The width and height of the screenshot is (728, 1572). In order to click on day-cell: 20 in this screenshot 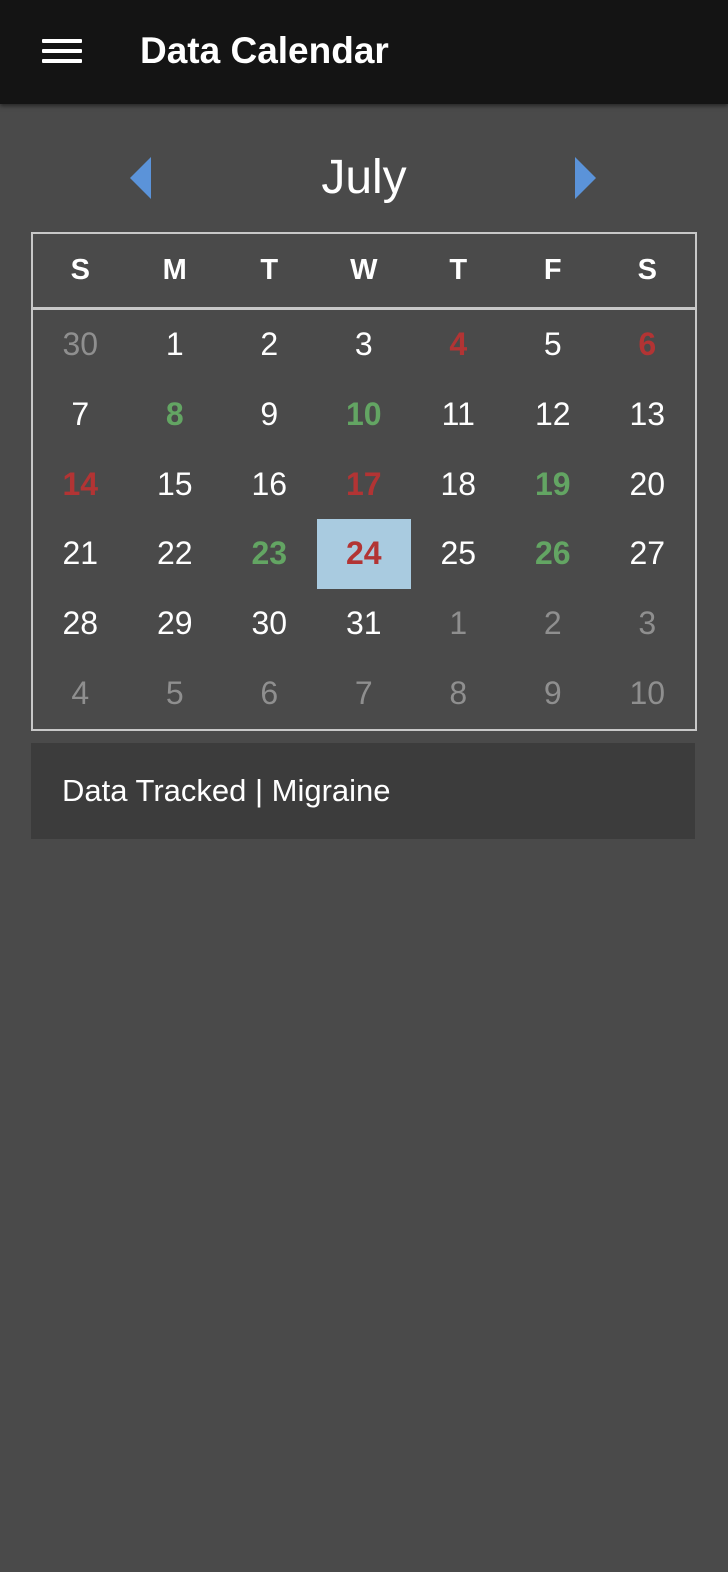, I will do `click(647, 483)`.